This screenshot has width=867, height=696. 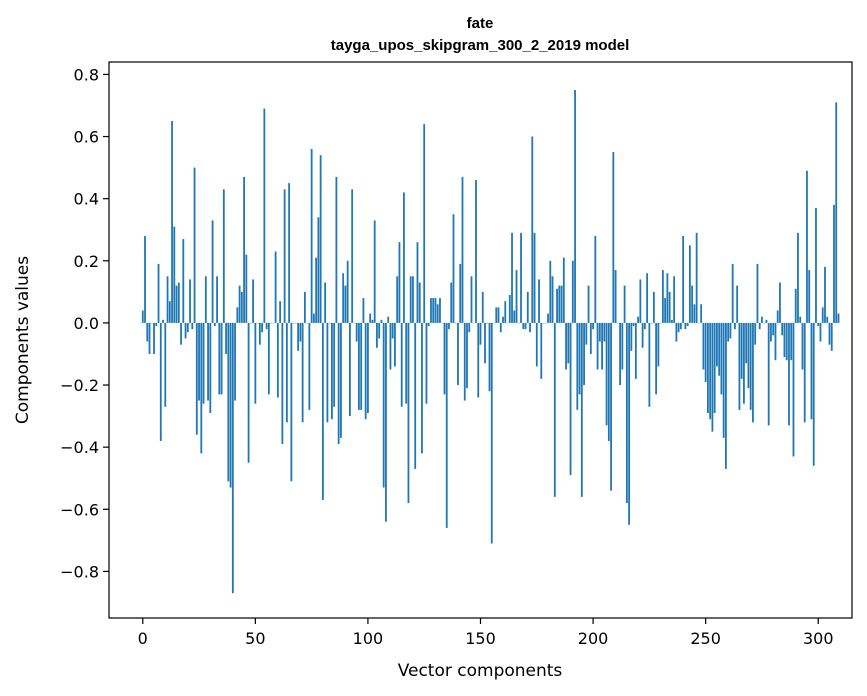 I want to click on y-tick-label: 0.6, so click(x=86, y=137).